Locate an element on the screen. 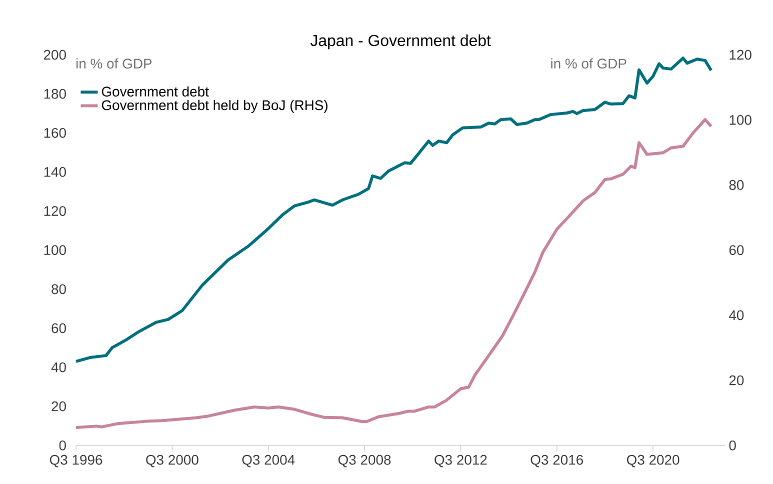  y-tick-label: 80 is located at coordinates (59, 289).